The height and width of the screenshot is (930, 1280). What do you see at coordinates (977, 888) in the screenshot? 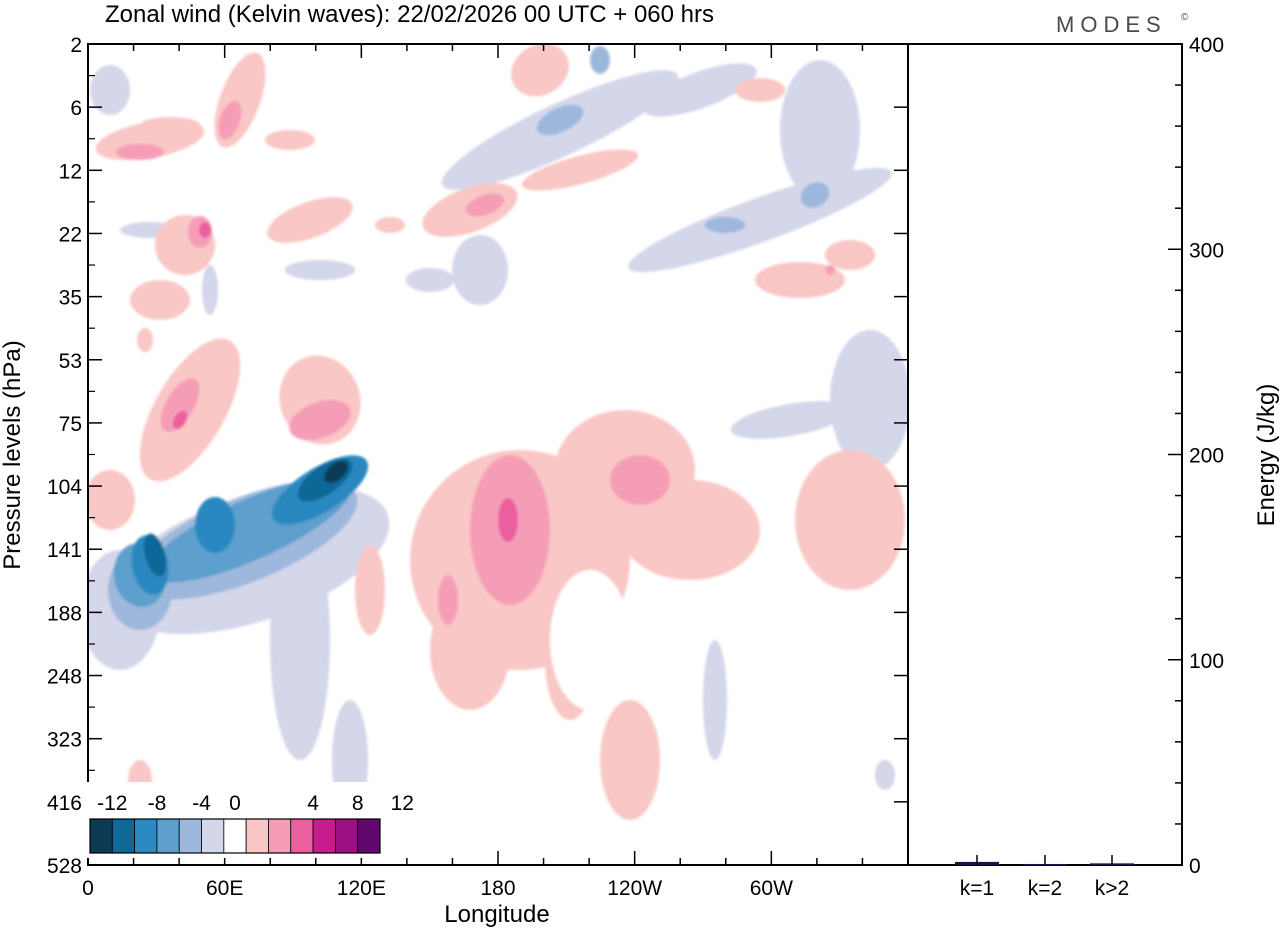
I see `energy-x-tick-label: k=1` at bounding box center [977, 888].